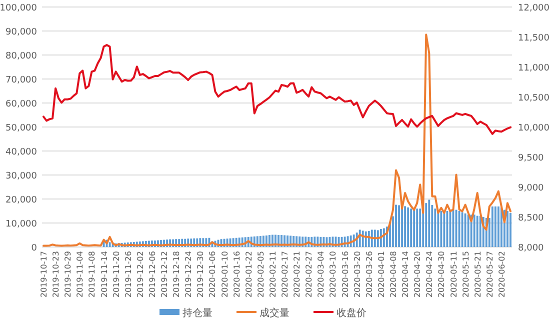 Image resolution: width=550 pixels, height=323 pixels. Describe the element at coordinates (275, 313) in the screenshot. I see `legend-label: 成交量` at that location.